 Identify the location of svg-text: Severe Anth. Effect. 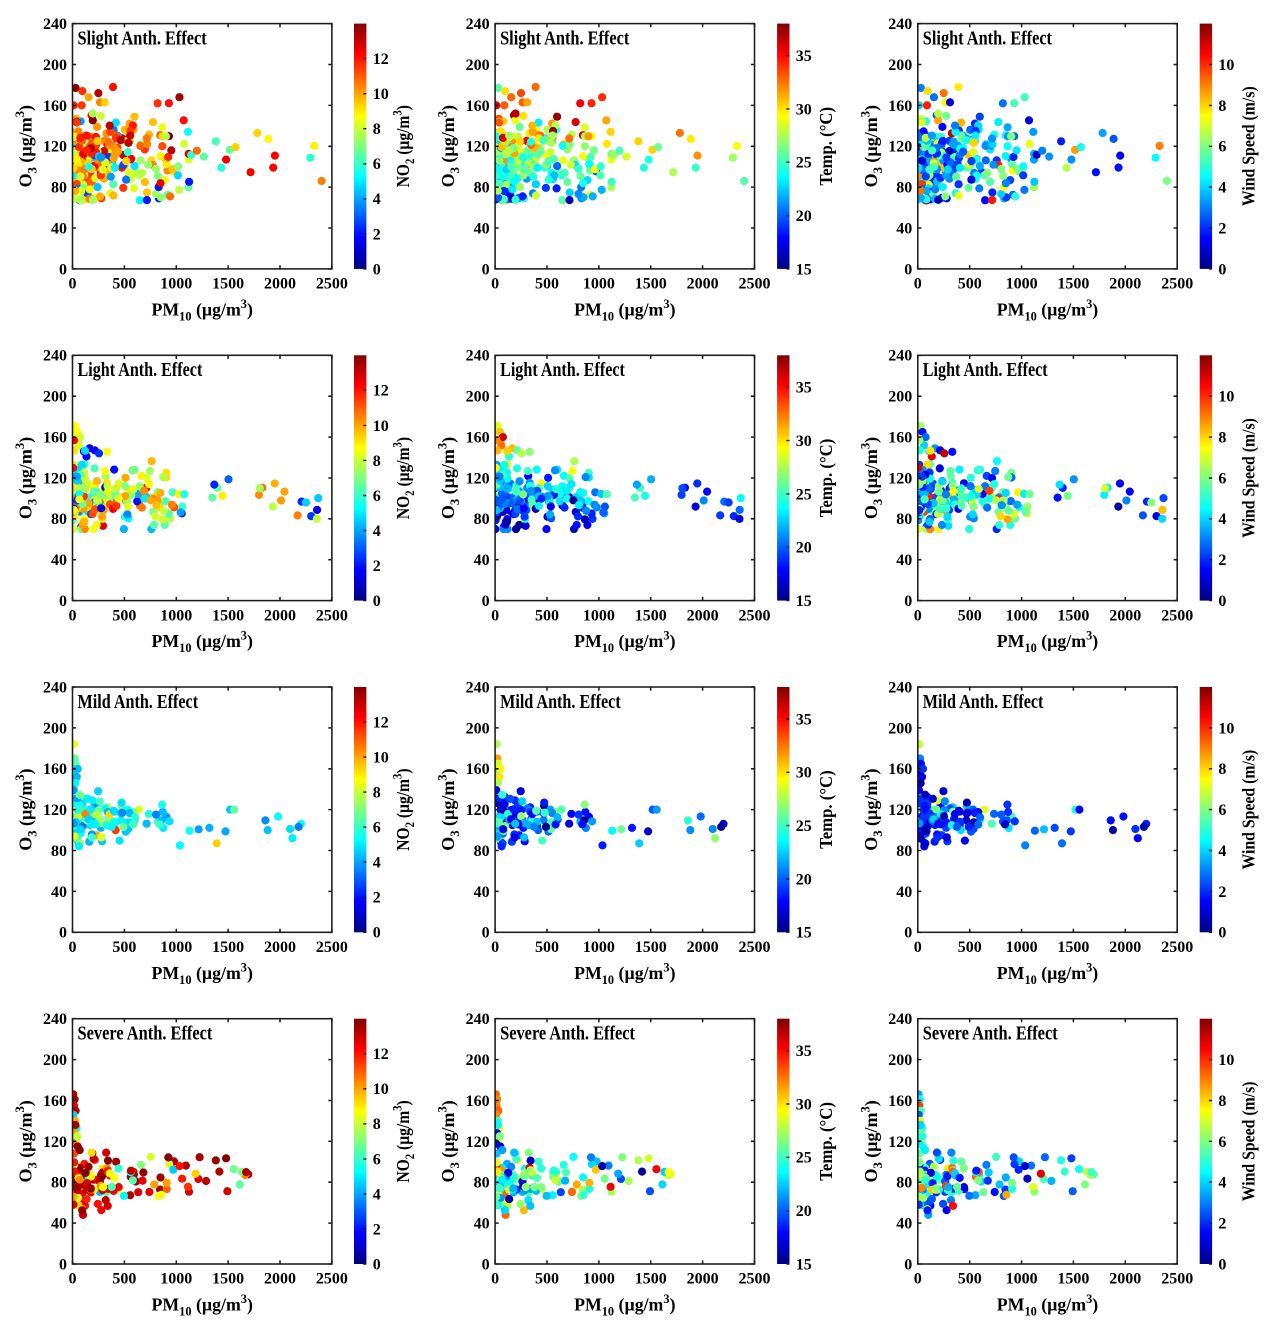
(990, 1034).